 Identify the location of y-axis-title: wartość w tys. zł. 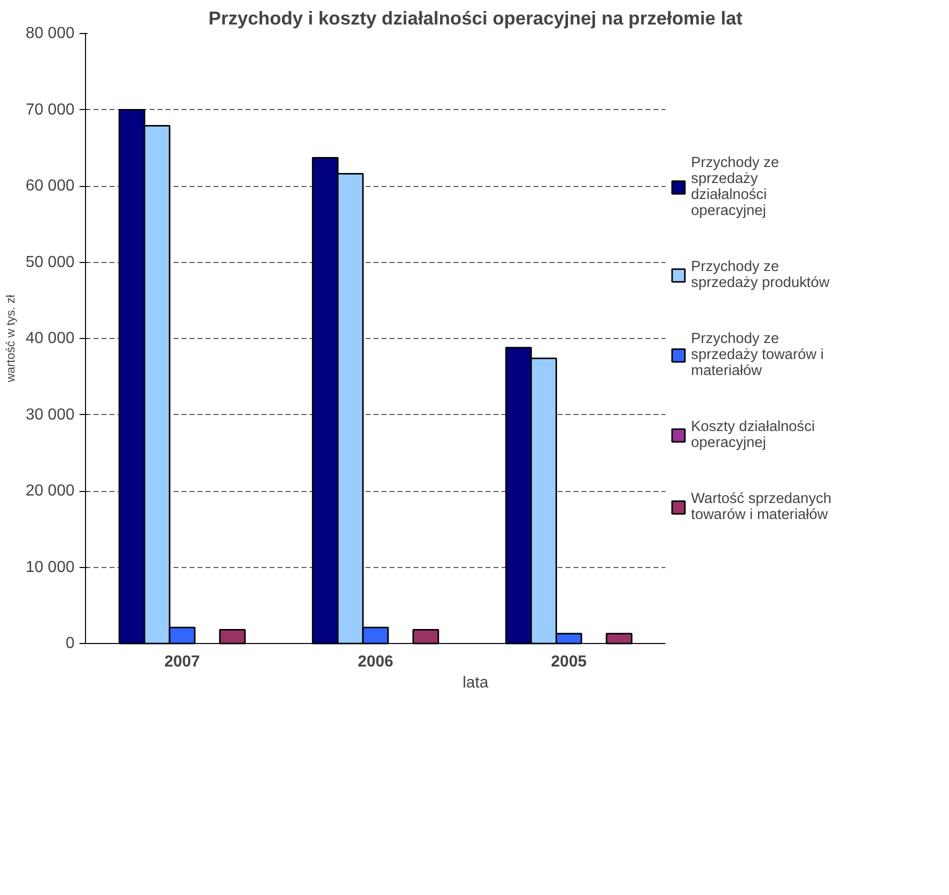
(11, 339).